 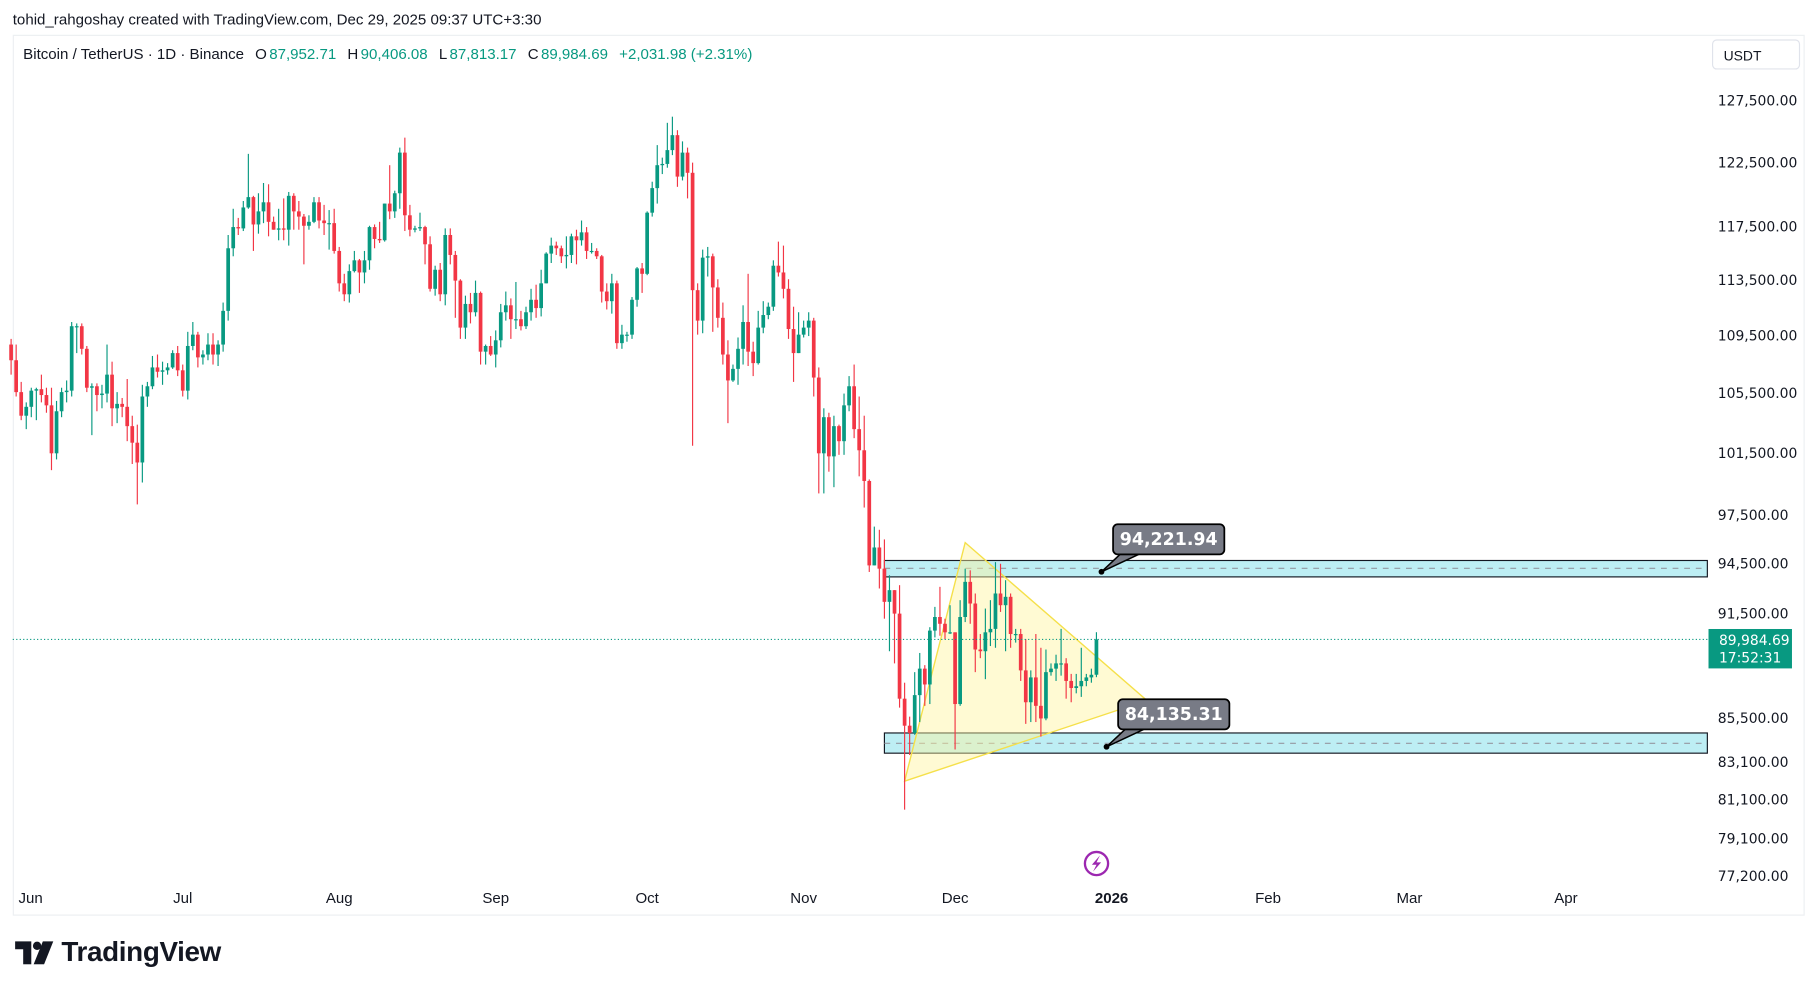 I want to click on tradingview-wordmark: TradingView, so click(x=141, y=952).